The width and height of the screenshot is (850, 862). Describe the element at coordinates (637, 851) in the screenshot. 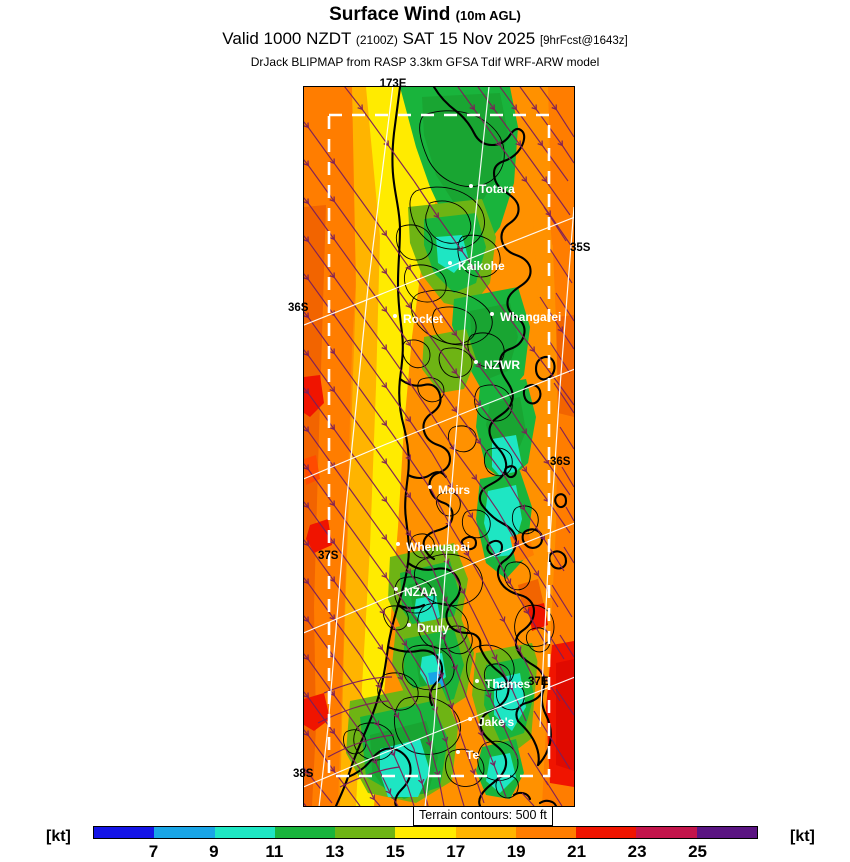

I see `colorbar-tick-23: 23` at that location.